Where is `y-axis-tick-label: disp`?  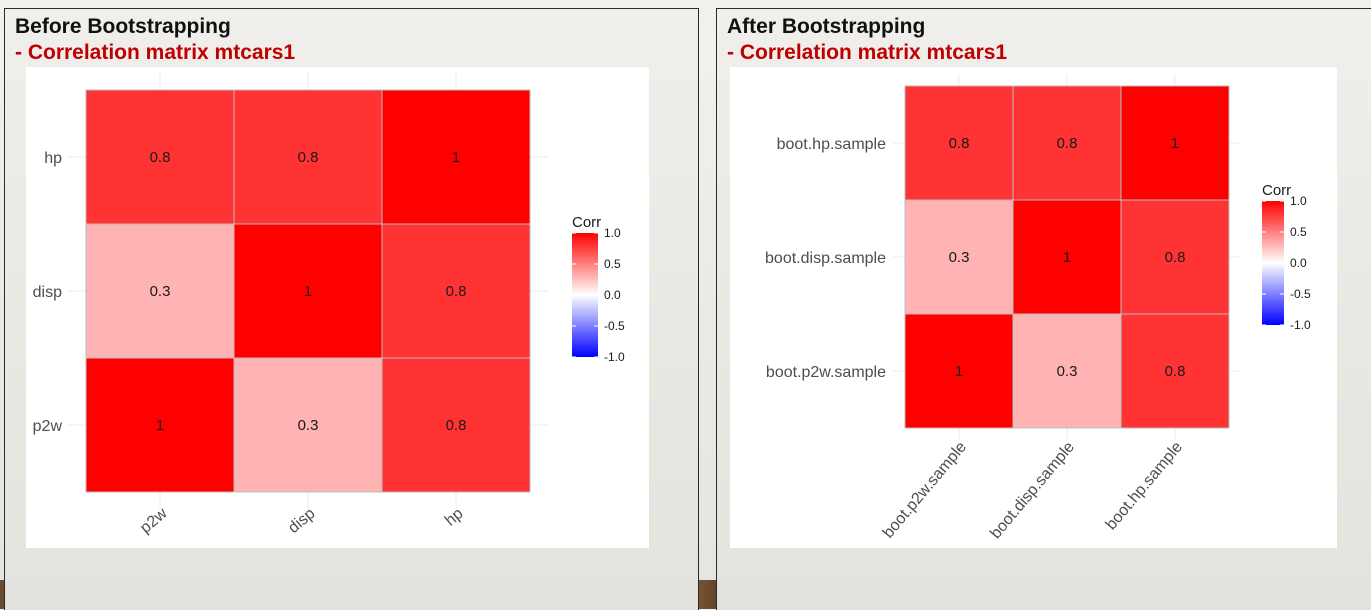
y-axis-tick-label: disp is located at coordinates (47, 292).